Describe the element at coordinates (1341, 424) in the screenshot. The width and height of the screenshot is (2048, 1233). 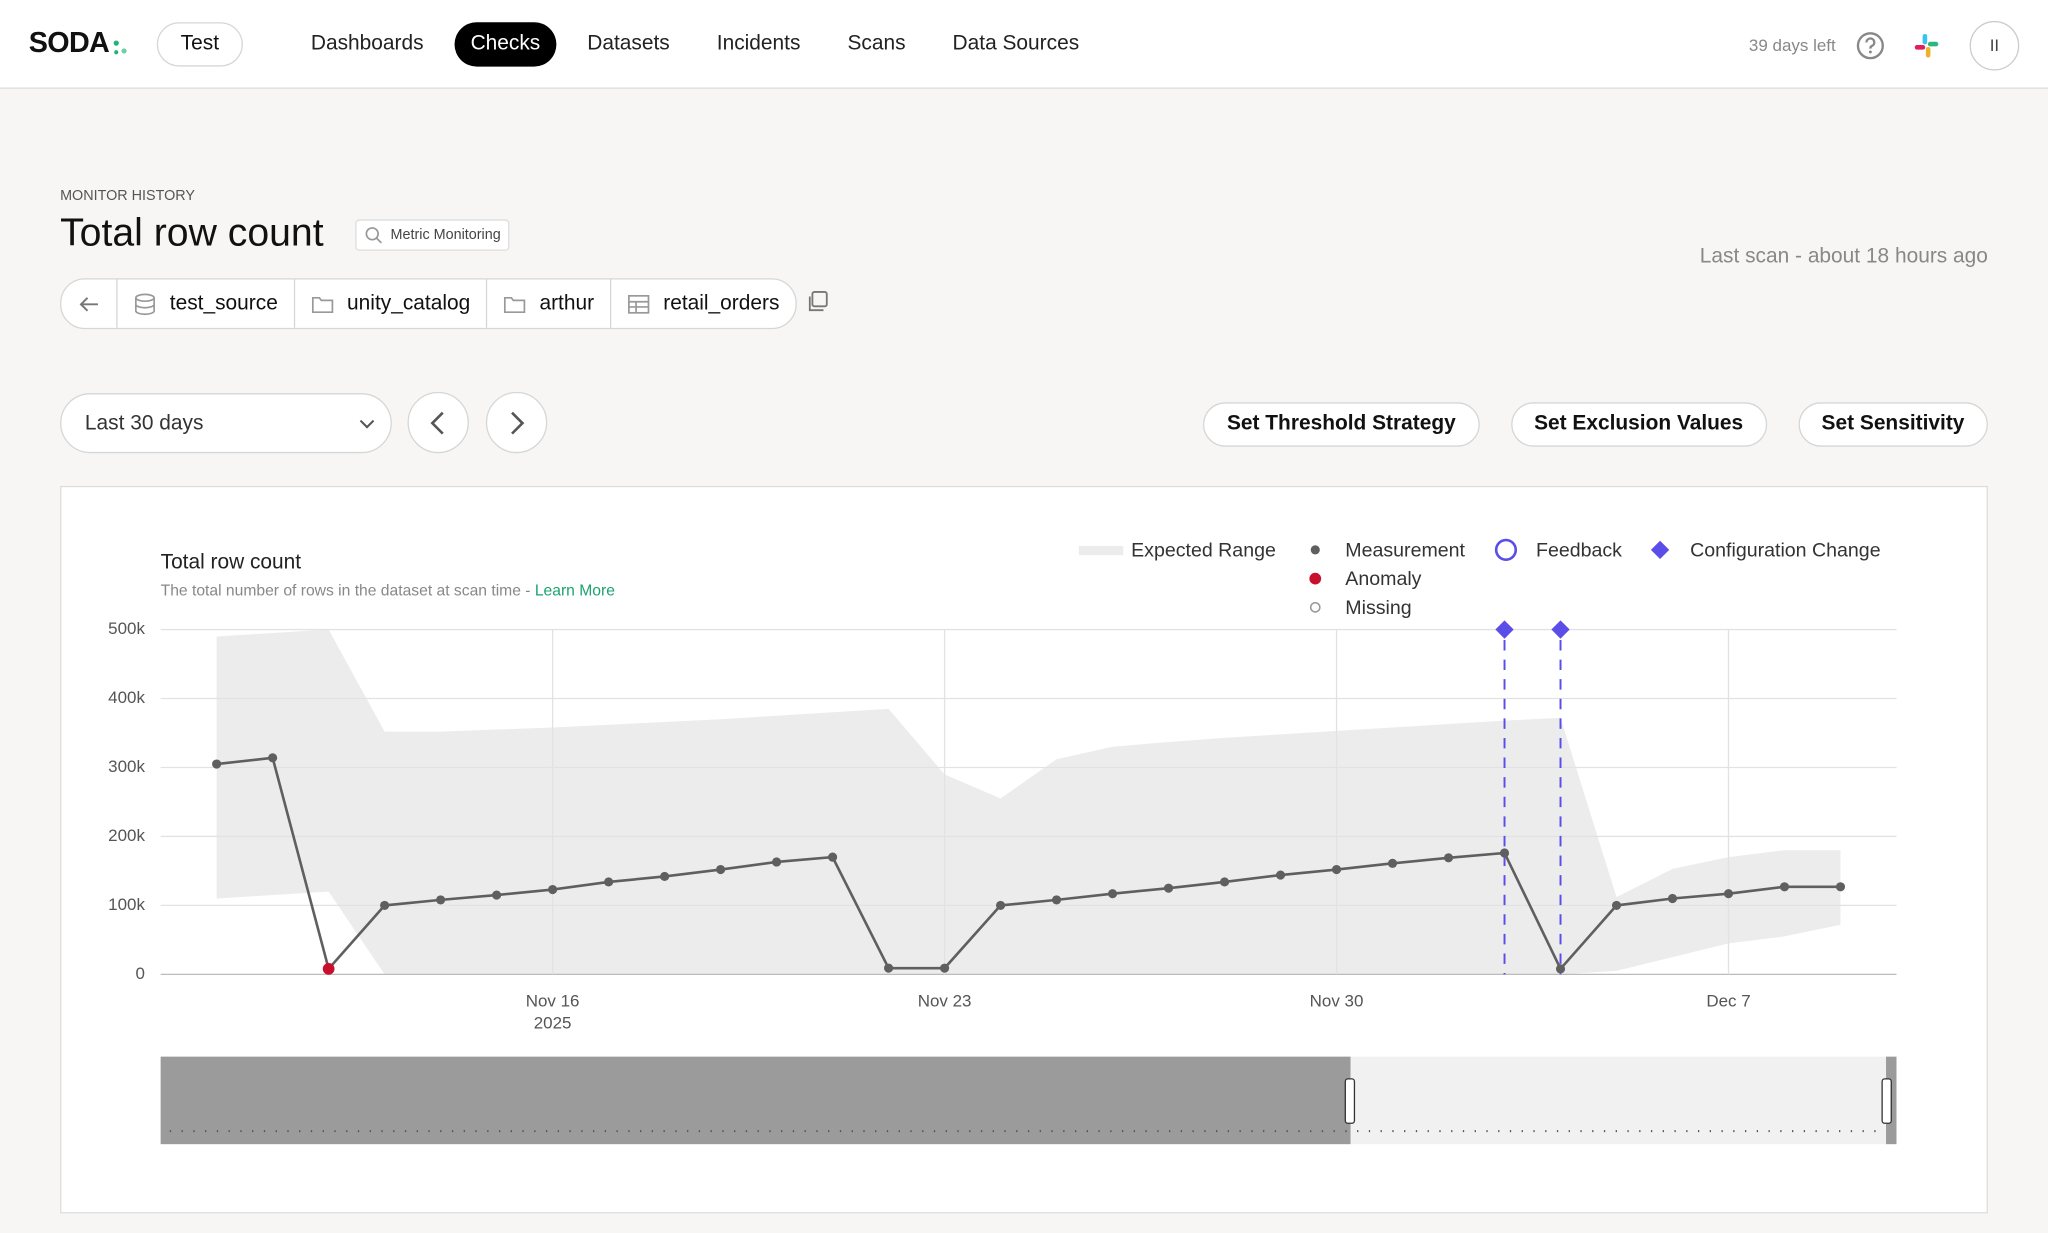
I see `action-button: Set Threshold Strategy` at that location.